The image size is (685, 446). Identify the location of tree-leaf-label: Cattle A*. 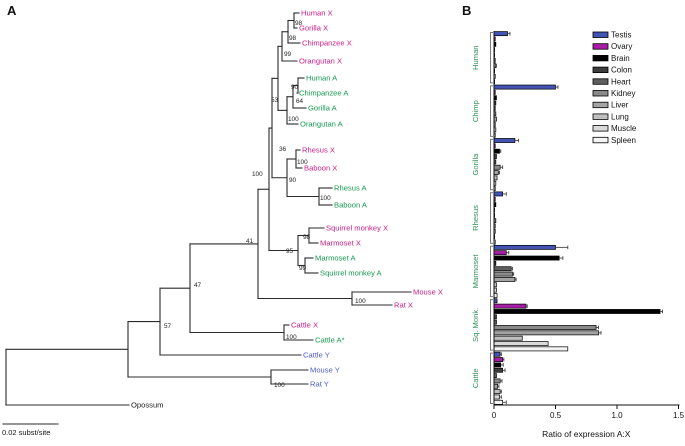
(330, 340).